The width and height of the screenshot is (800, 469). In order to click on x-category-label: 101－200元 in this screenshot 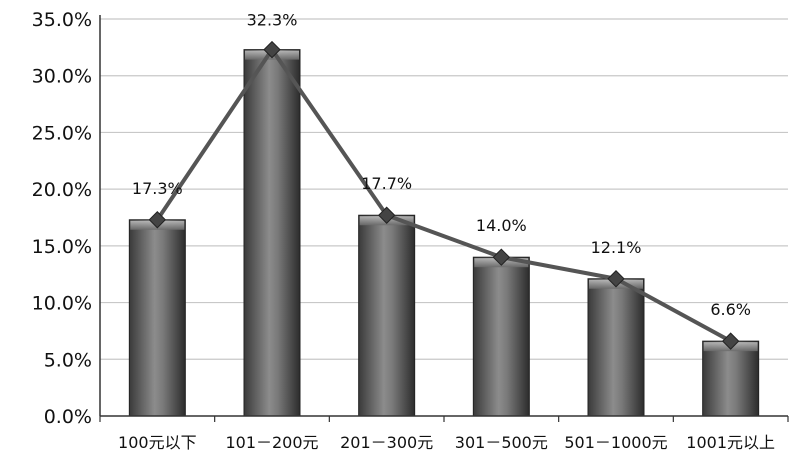, I will do `click(271, 442)`.